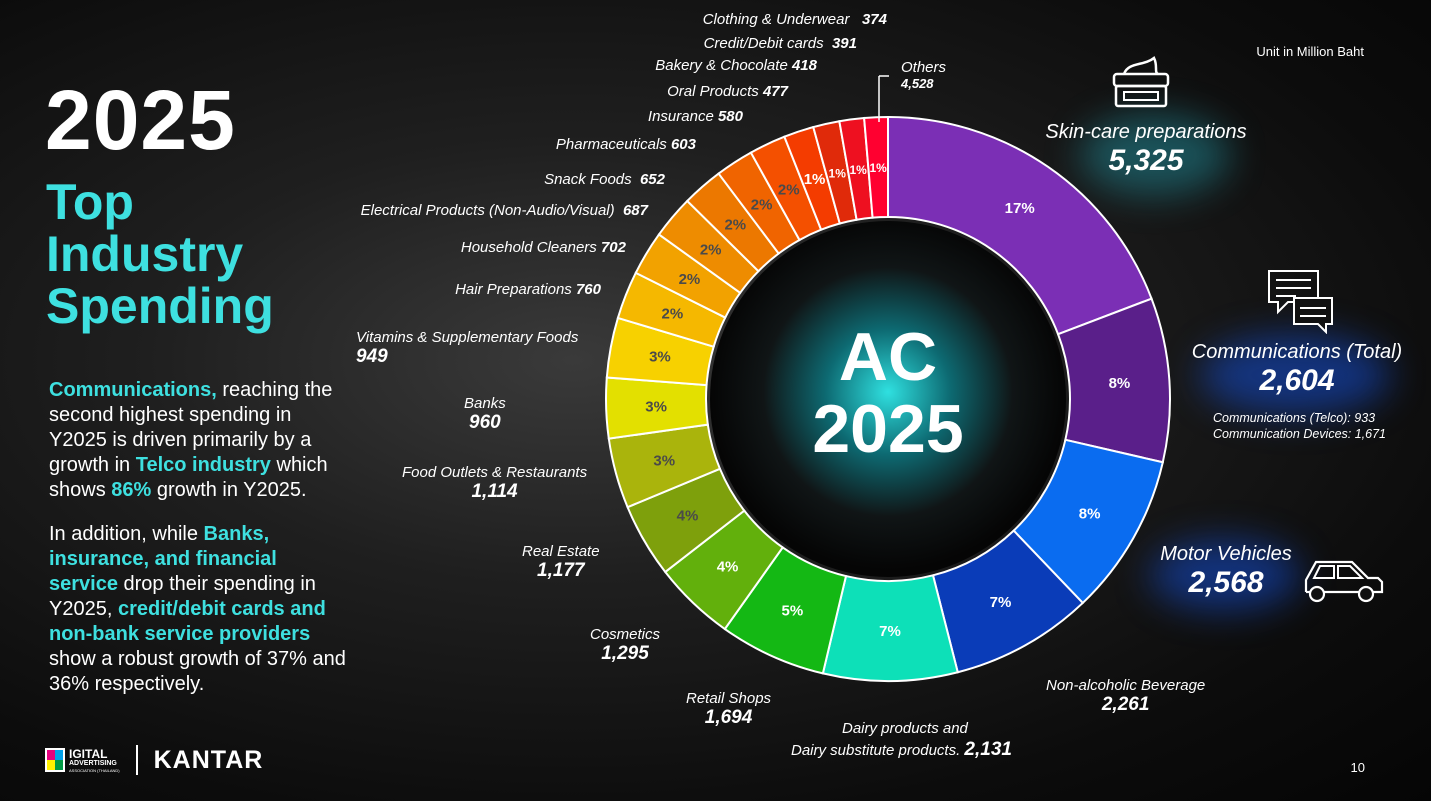 Image resolution: width=1431 pixels, height=801 pixels. Describe the element at coordinates (229, 490) in the screenshot. I see `para-span: growth in Y2025.` at that location.